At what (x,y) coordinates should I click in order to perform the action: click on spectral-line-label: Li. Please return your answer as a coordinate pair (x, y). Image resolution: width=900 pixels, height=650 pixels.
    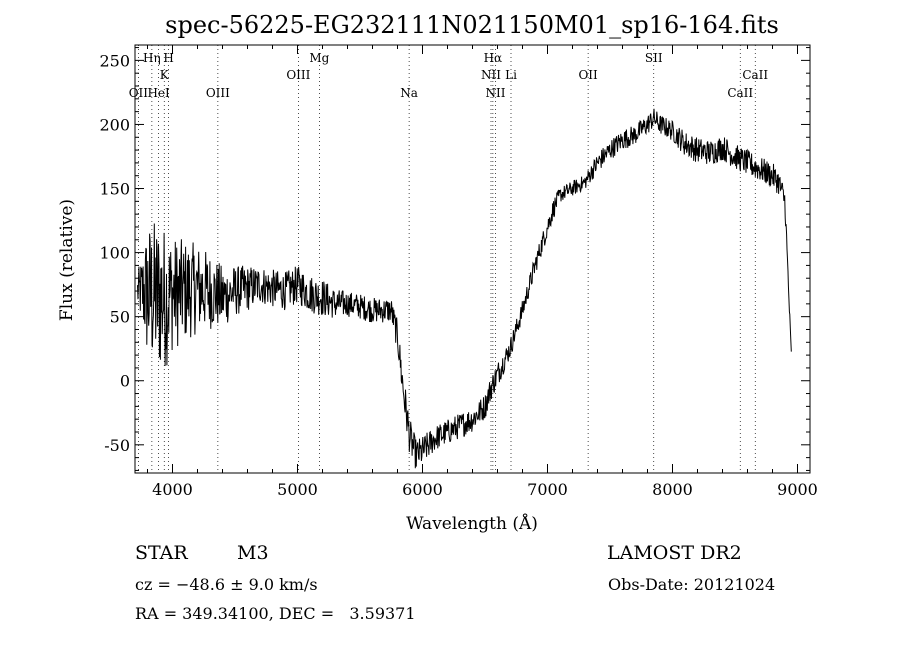
    Looking at the image, I should click on (511, 75).